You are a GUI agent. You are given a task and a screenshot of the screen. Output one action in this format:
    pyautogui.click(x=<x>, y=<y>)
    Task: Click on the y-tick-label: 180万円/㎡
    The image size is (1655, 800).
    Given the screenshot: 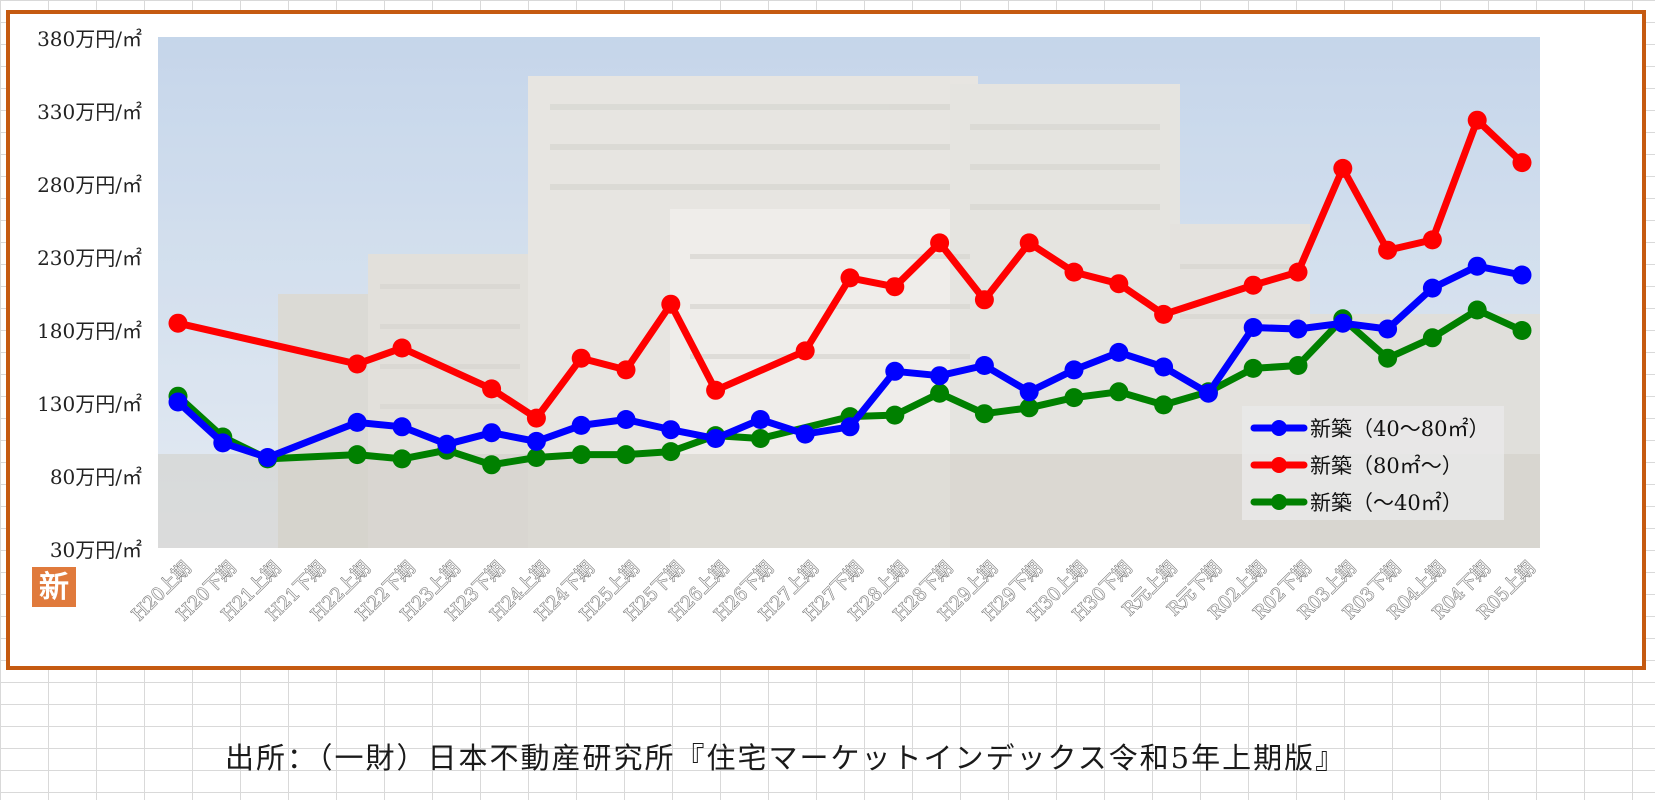 What is the action you would take?
    pyautogui.click(x=89, y=331)
    